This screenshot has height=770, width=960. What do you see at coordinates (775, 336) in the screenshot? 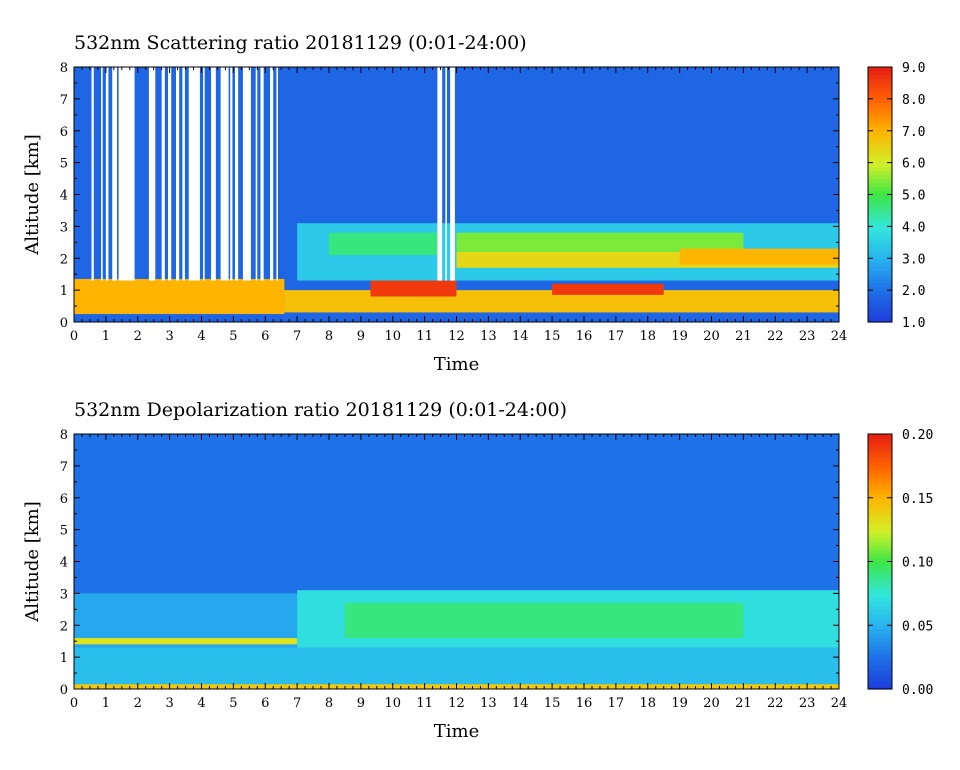
I see `x-tick-label: 22` at bounding box center [775, 336].